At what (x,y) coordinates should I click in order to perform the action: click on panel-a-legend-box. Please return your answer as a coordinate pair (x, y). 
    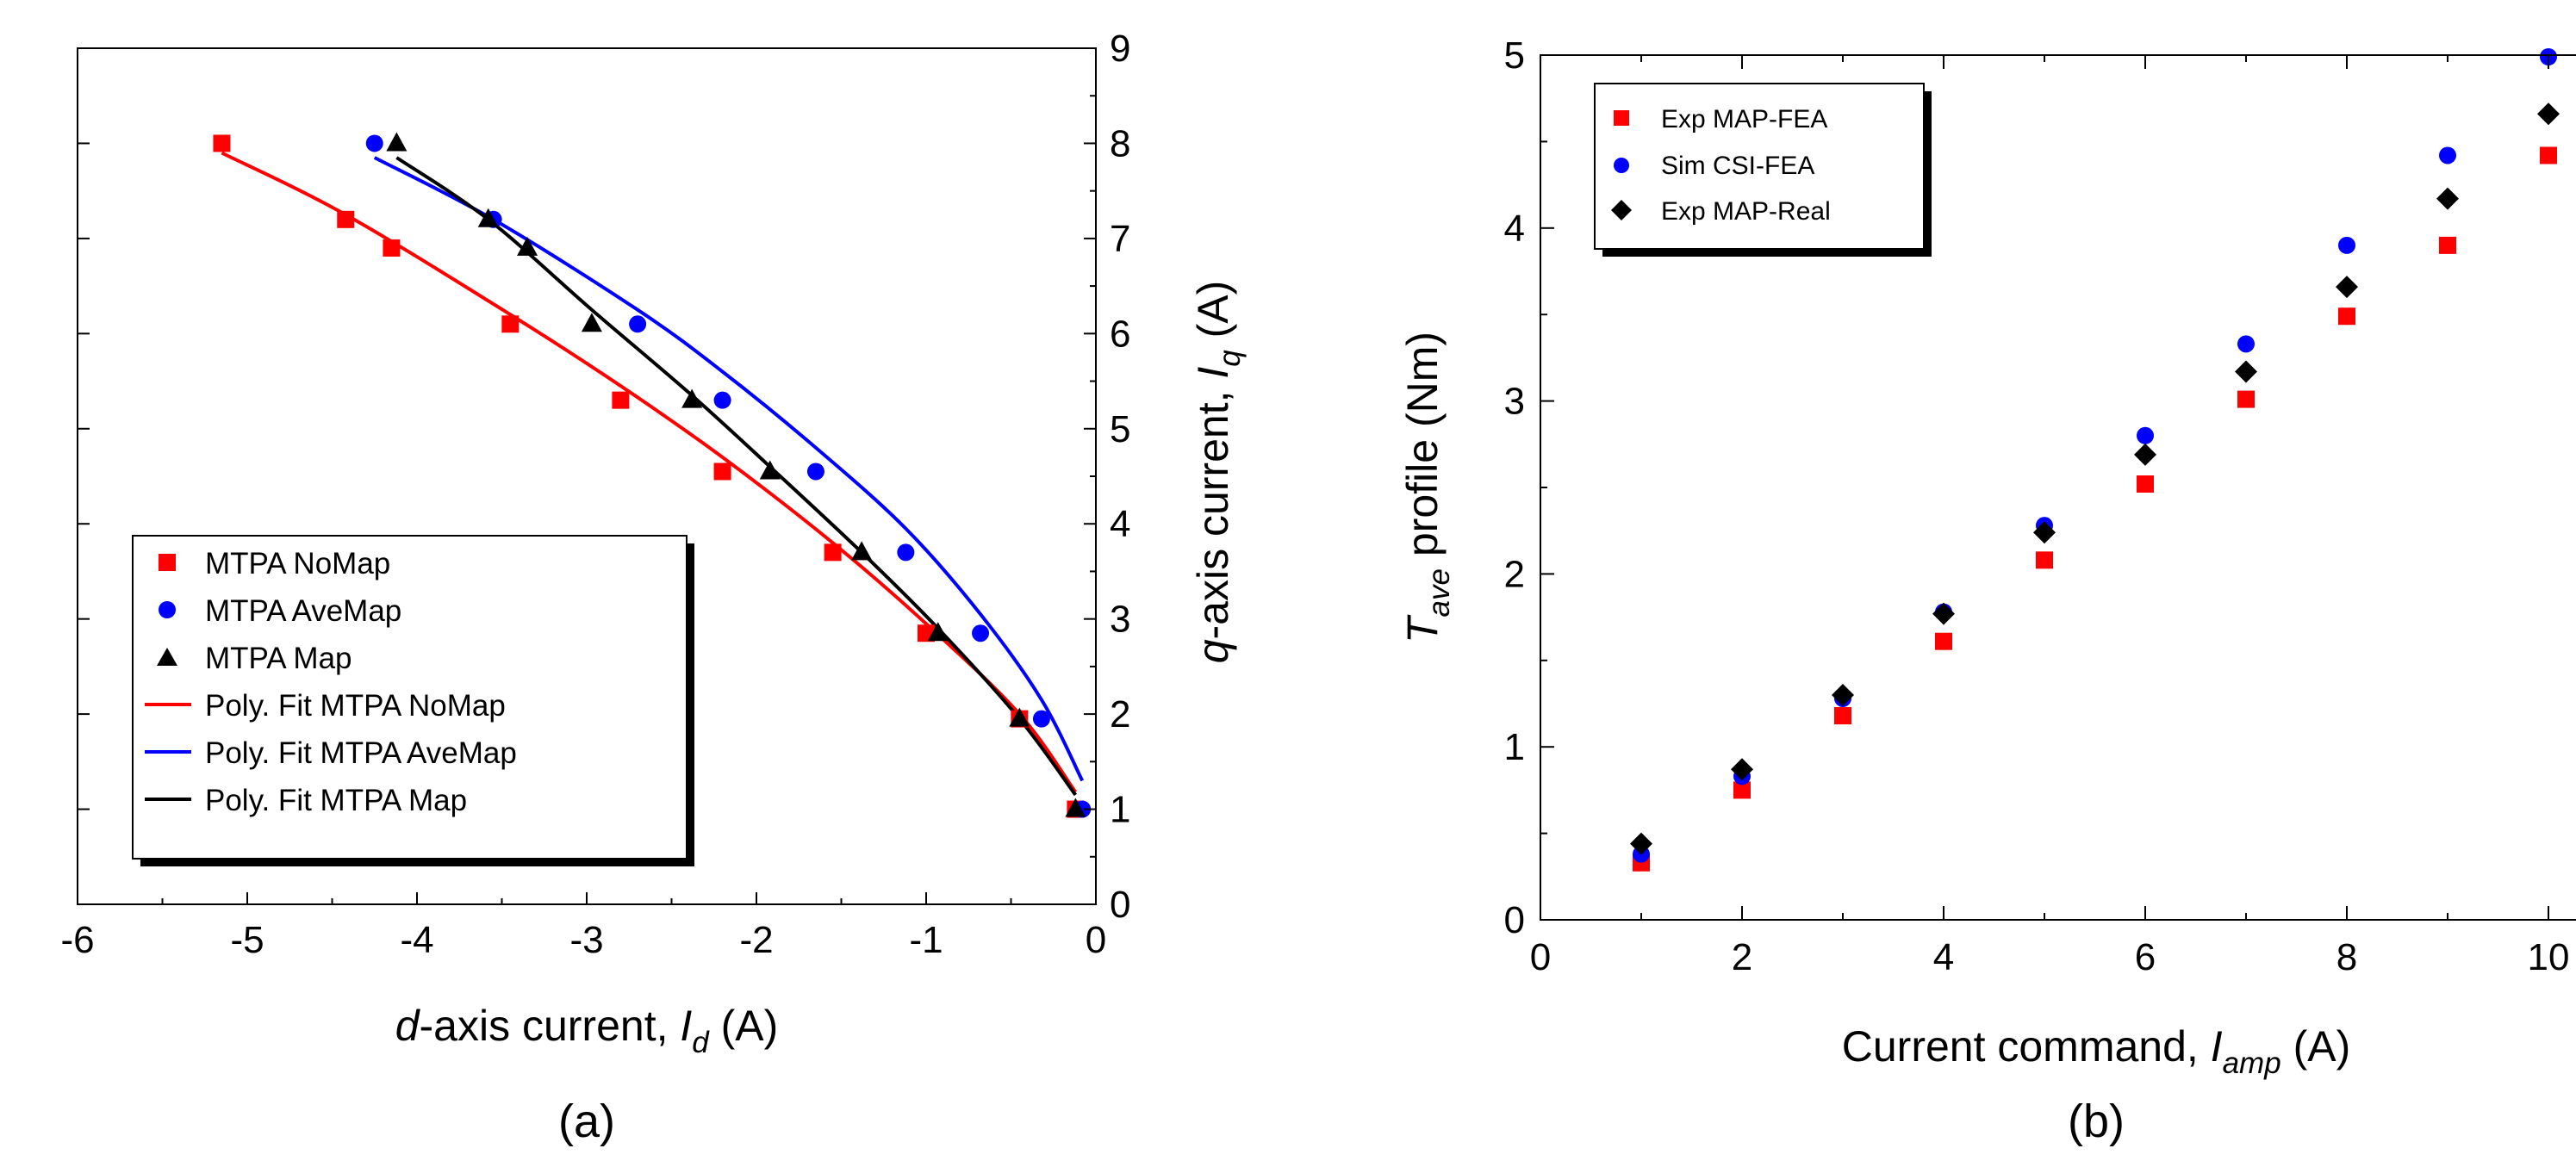
    Looking at the image, I should click on (410, 697).